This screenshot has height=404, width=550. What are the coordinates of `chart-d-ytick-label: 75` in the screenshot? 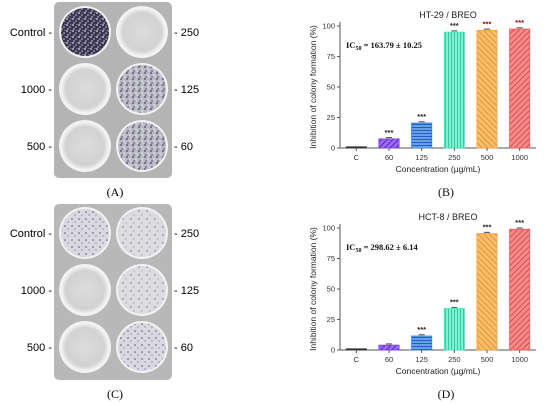 It's located at (331, 258).